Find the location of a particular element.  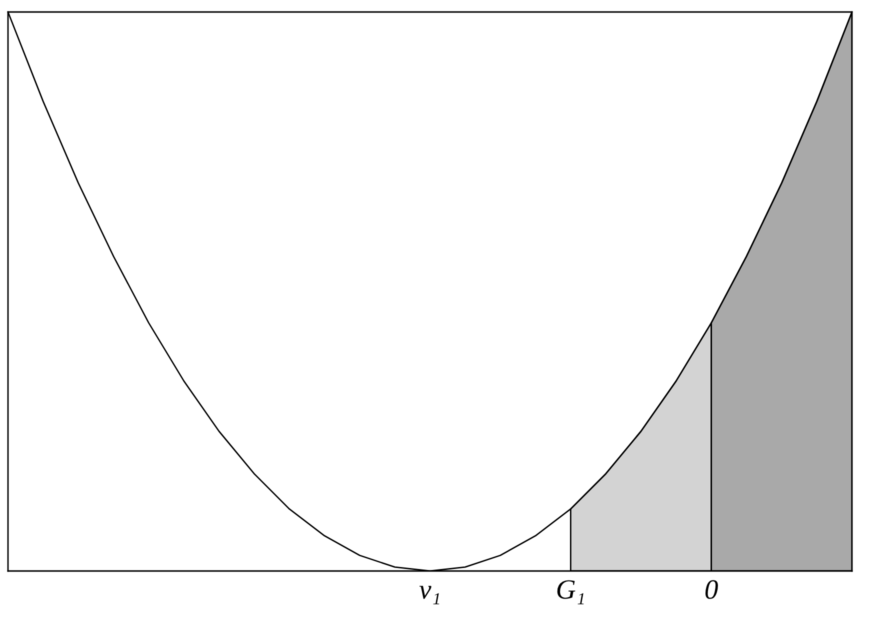

x-tick-label: 0 is located at coordinates (711, 589).